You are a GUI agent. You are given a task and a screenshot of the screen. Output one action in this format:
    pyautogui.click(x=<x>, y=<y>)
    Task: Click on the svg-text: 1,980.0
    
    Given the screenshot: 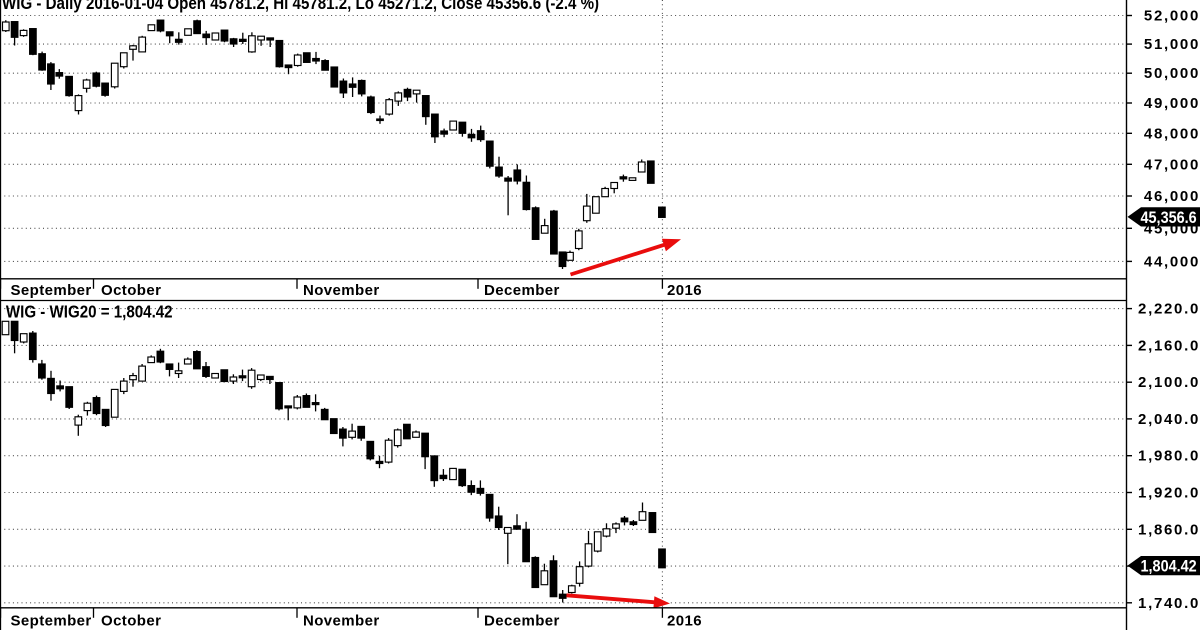 What is the action you would take?
    pyautogui.click(x=1169, y=456)
    